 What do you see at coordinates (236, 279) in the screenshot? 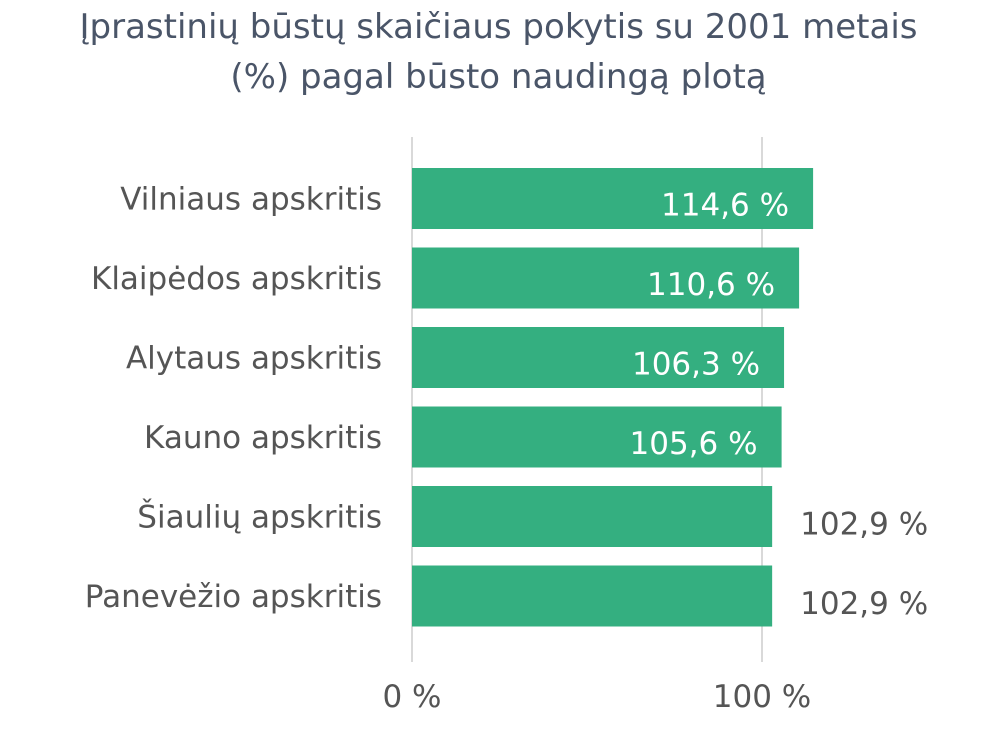
I see `category-label: Klaipėdos apskritis` at bounding box center [236, 279].